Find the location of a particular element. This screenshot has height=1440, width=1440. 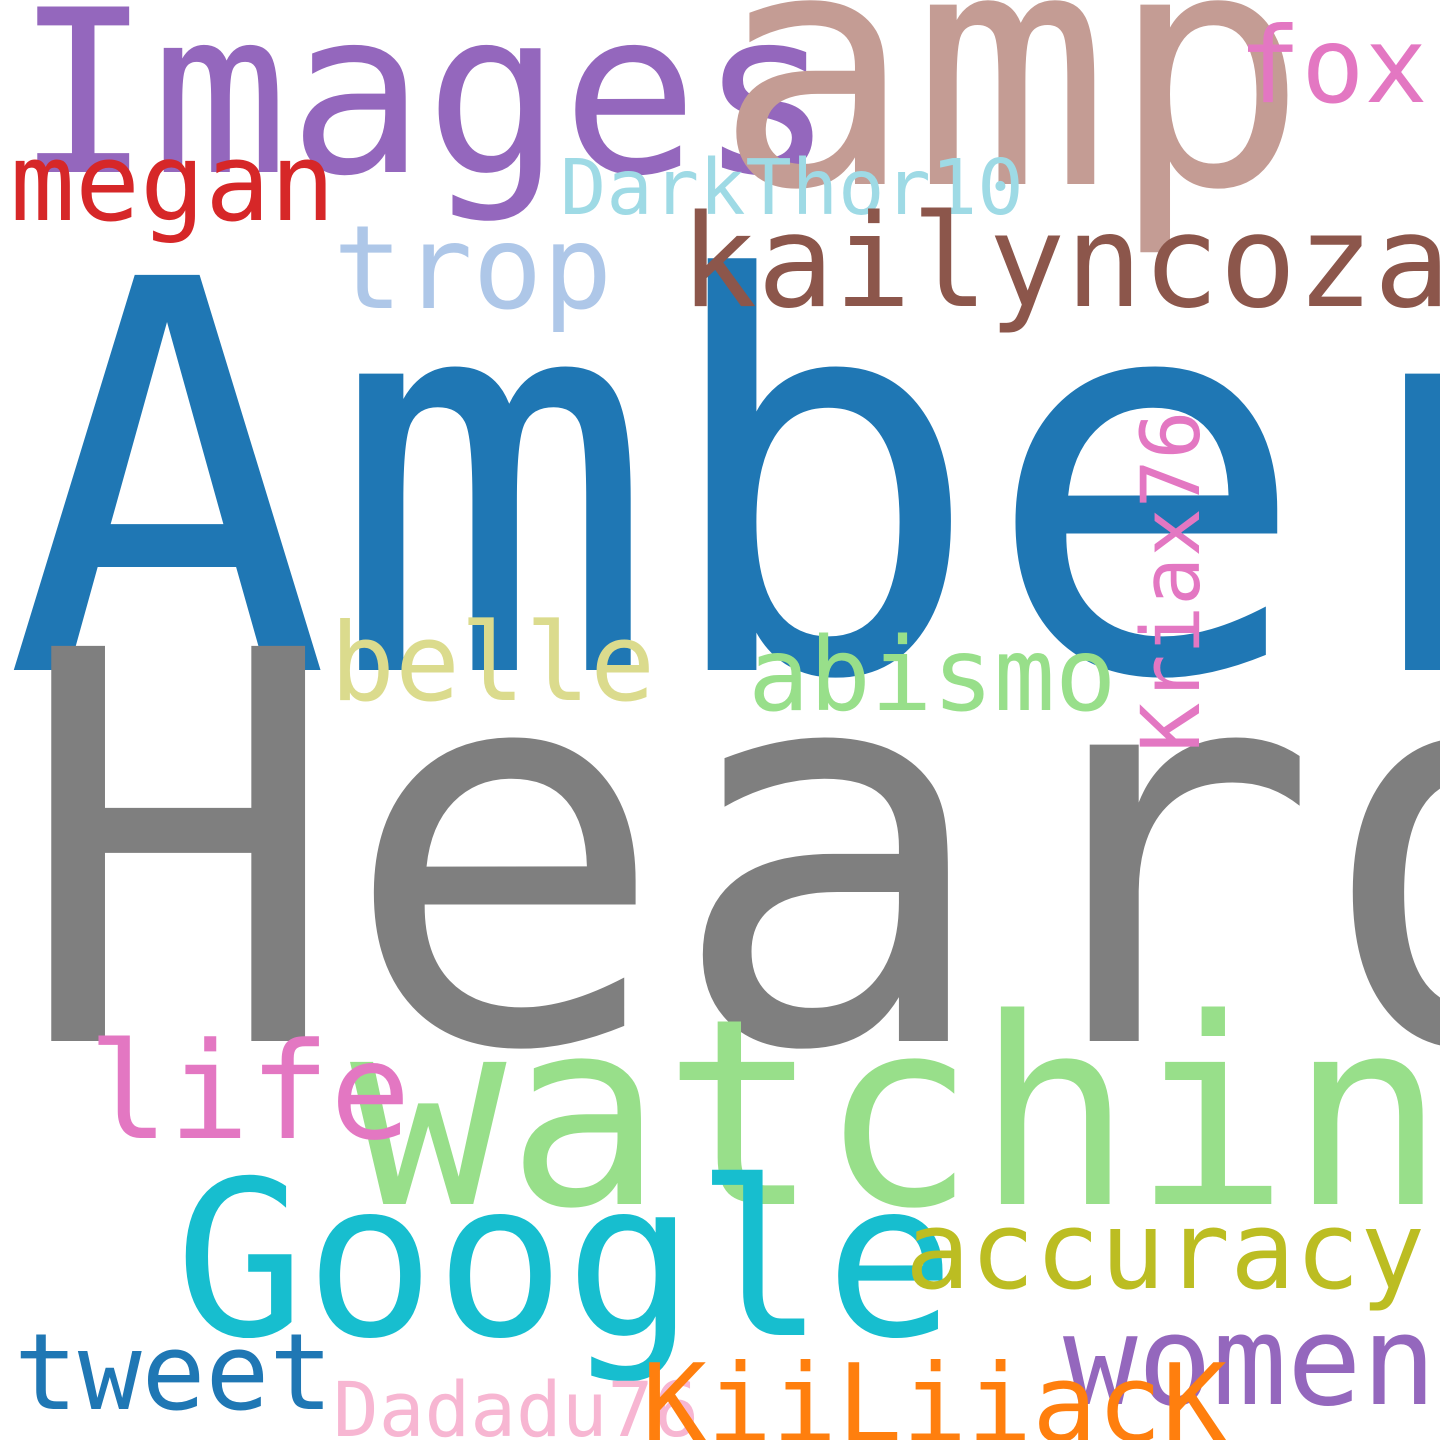

word-belle: belle is located at coordinates (493, 663).